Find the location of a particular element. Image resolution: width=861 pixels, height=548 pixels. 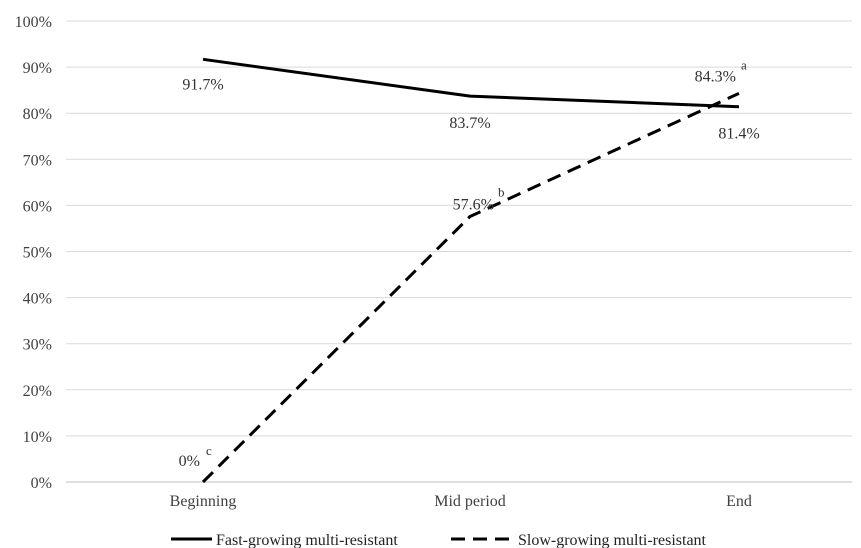

series-line-fast-growing is located at coordinates (471, 83).